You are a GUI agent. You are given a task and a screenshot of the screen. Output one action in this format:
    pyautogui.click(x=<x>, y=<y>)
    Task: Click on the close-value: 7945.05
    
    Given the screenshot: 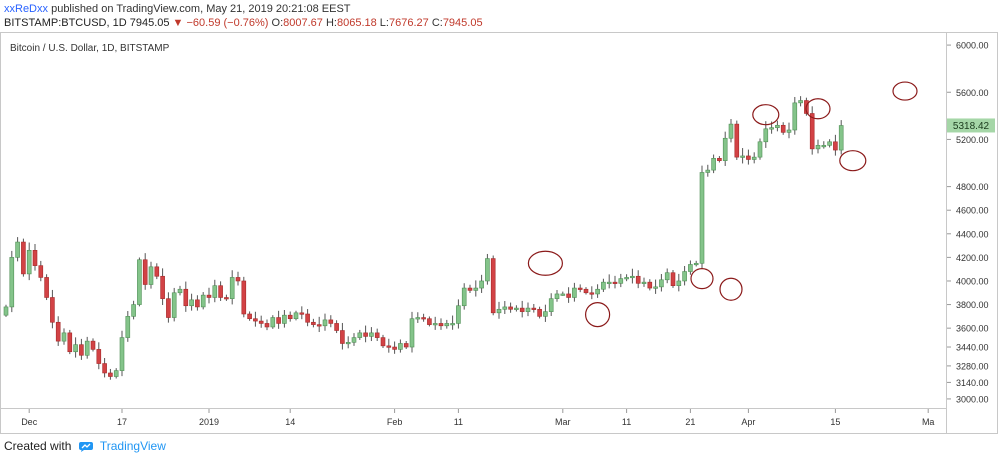 What is the action you would take?
    pyautogui.click(x=462, y=23)
    